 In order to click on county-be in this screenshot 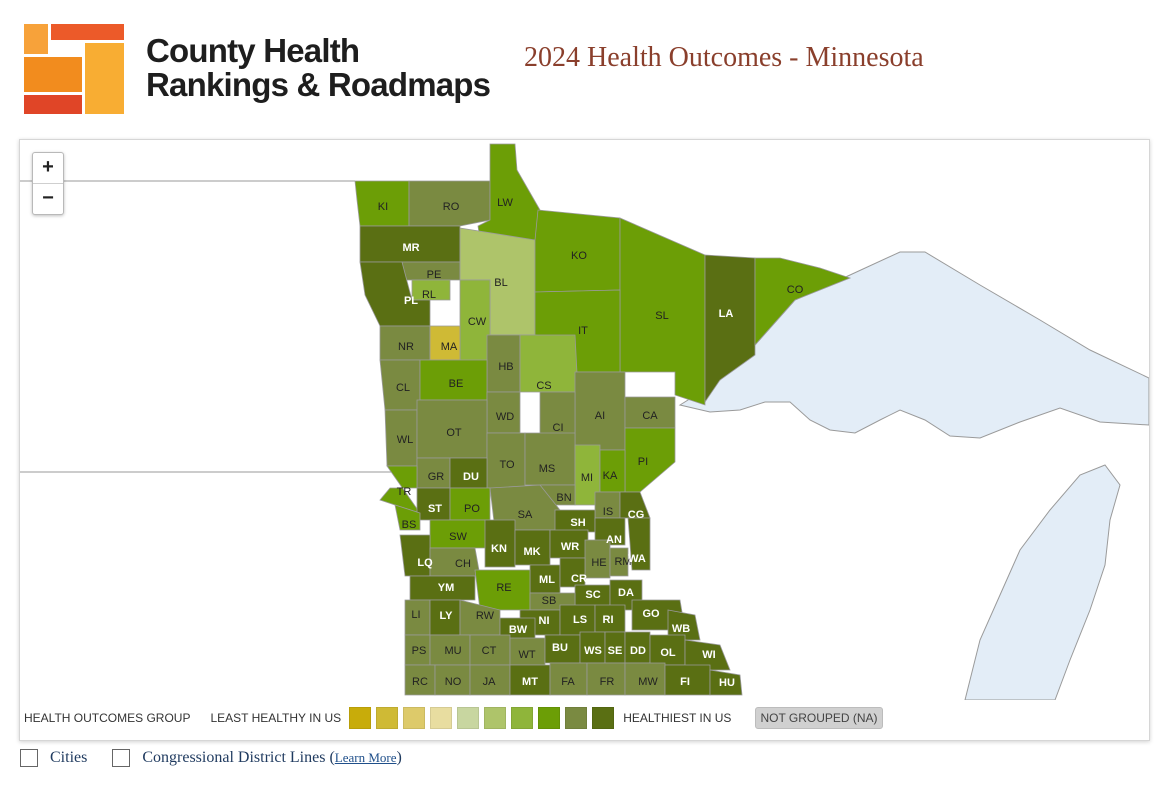, I will do `click(453, 380)`.